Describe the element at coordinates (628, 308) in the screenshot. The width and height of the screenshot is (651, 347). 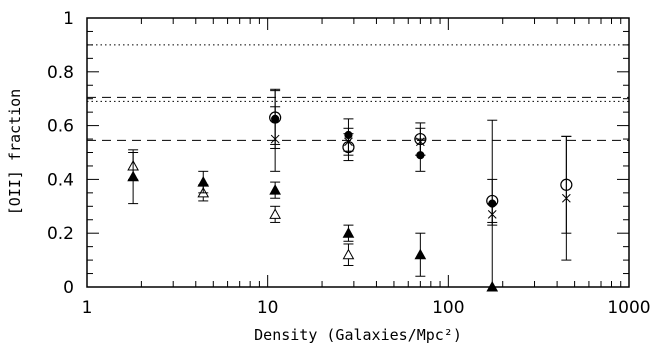
I see `x-tick-label: 1000` at that location.